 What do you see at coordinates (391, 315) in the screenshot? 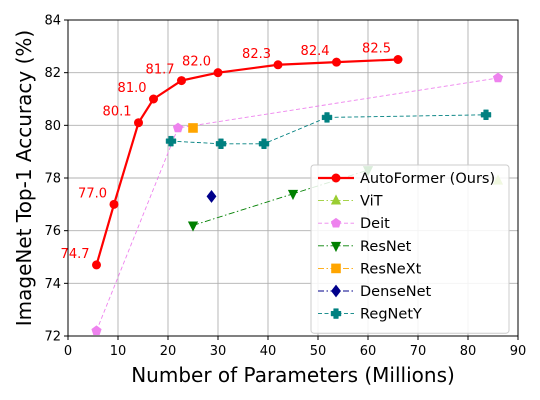
I see `legend-label: RegNetY` at bounding box center [391, 315].